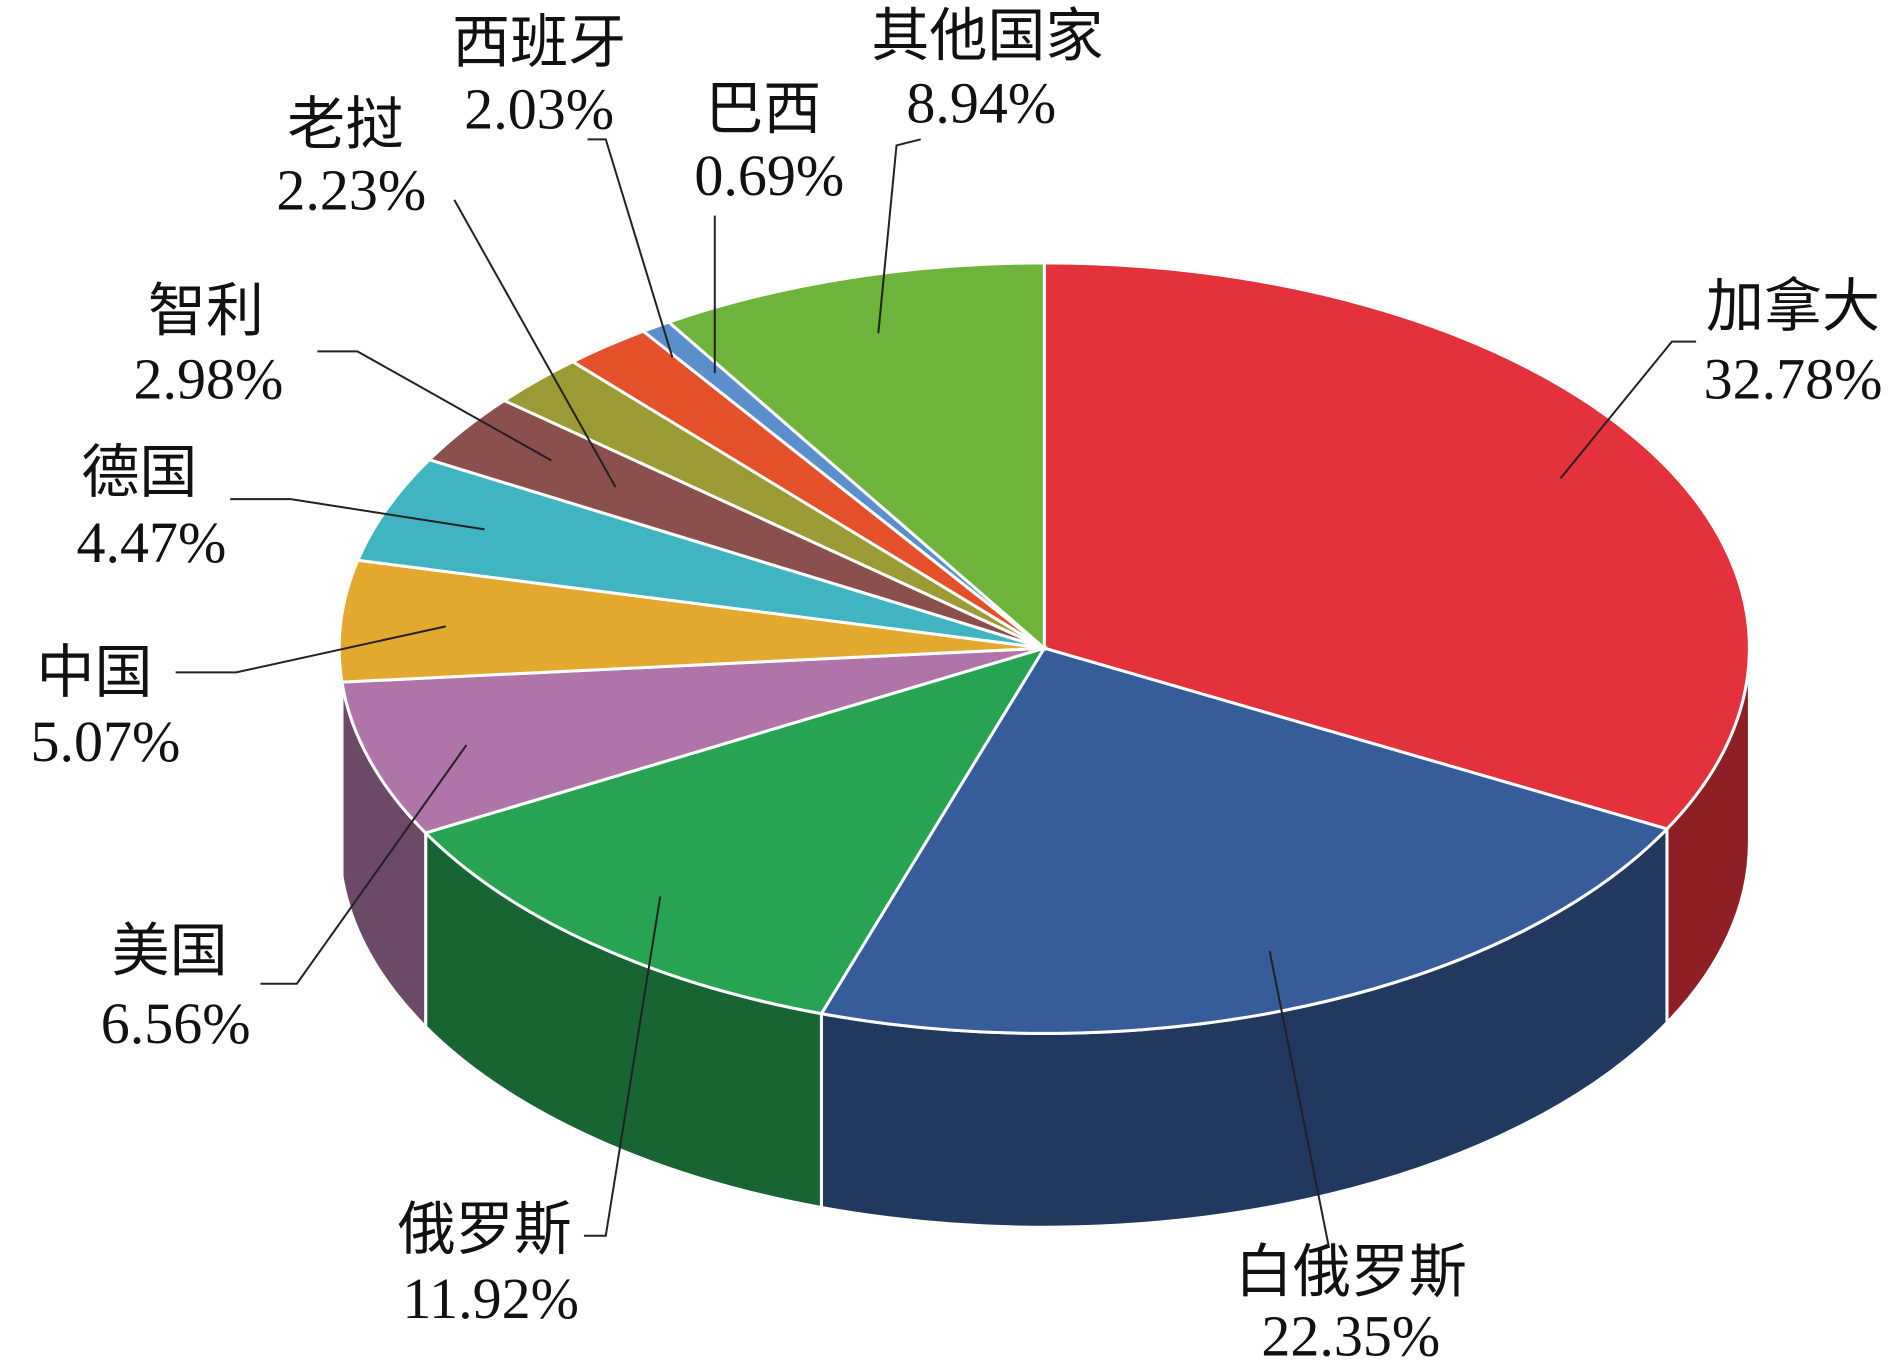 The image size is (1890, 1370). I want to click on value-label: 2.23%, so click(351, 190).